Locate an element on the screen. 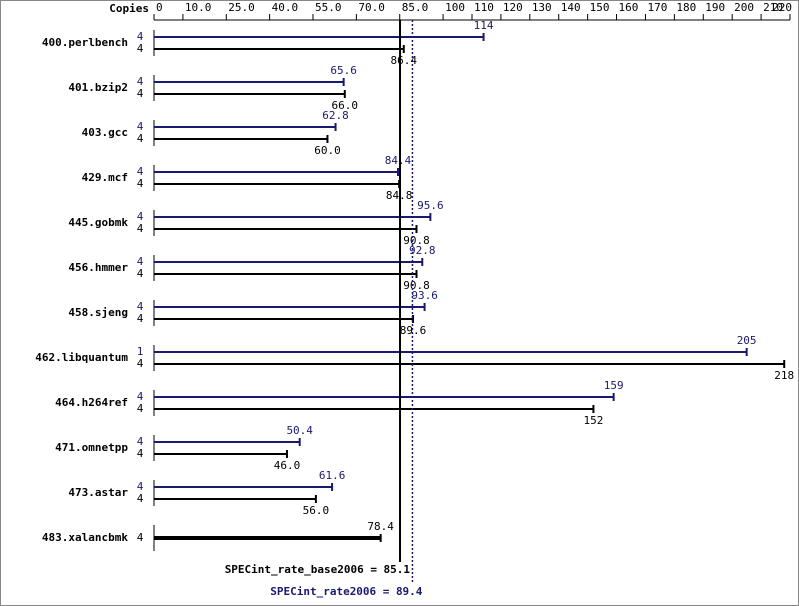 The height and width of the screenshot is (606, 799). x-tick-label: 40.0 is located at coordinates (285, 7).